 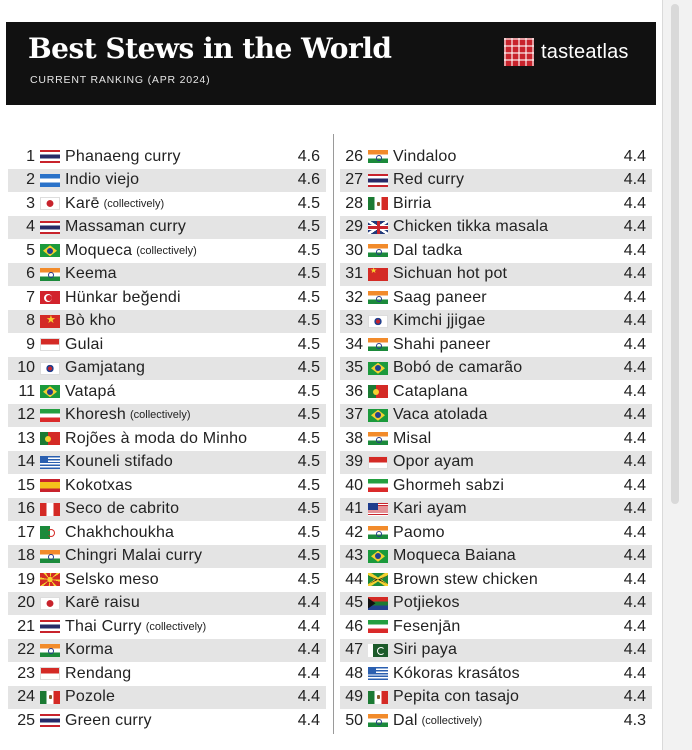 What do you see at coordinates (99, 485) in the screenshot?
I see `dish-name: Kokotxas` at bounding box center [99, 485].